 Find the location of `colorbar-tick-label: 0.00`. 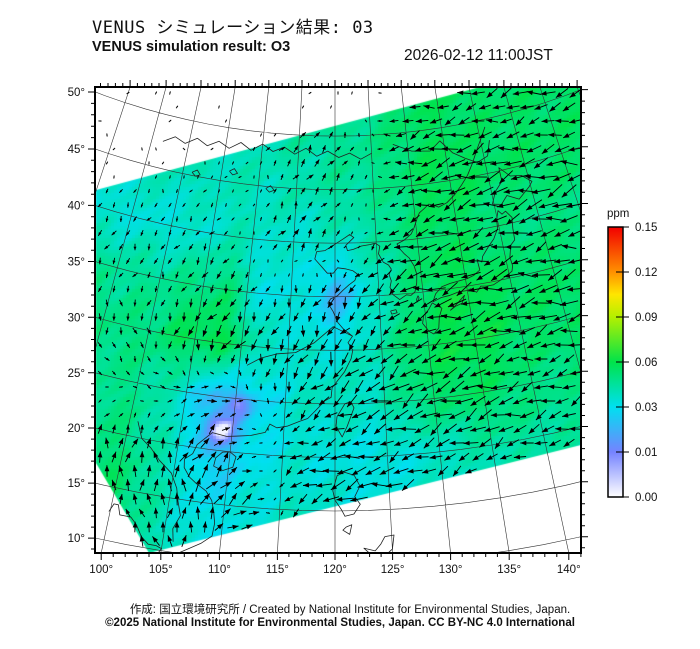

colorbar-tick-label: 0.00 is located at coordinates (646, 498).